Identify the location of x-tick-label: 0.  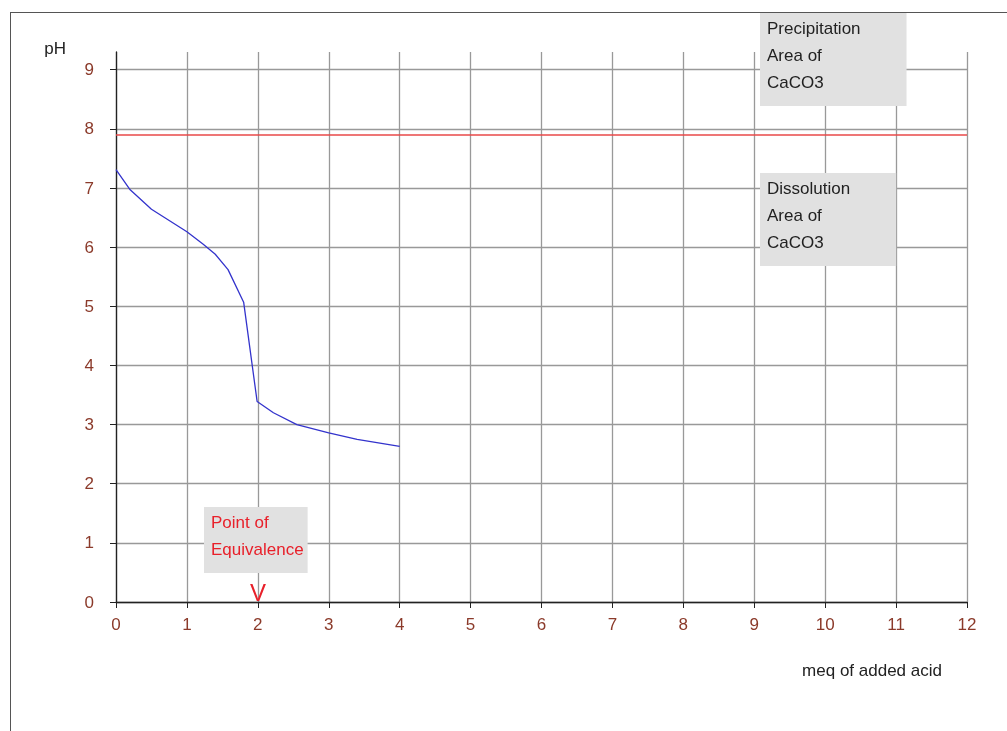
(116, 624).